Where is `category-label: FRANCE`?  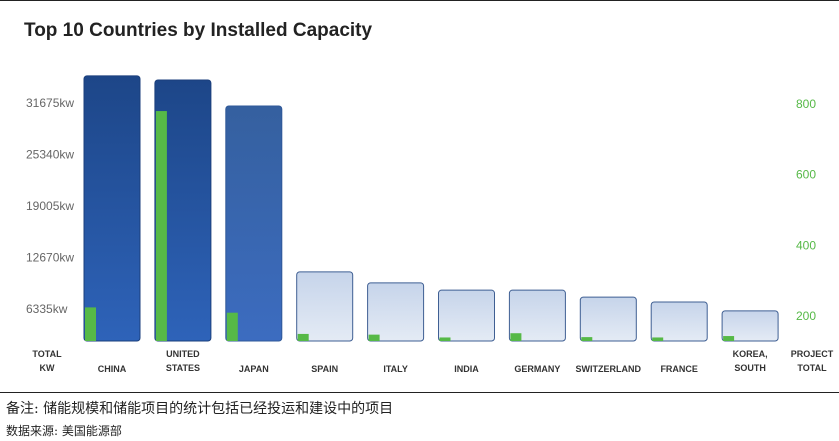 category-label: FRANCE is located at coordinates (679, 369).